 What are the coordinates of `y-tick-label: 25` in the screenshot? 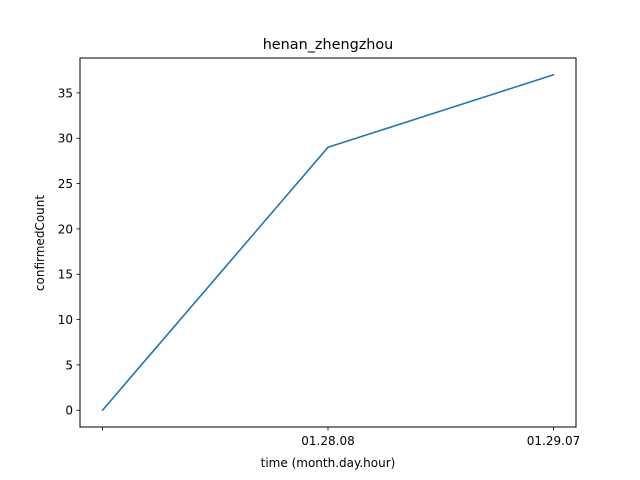 It's located at (65, 184).